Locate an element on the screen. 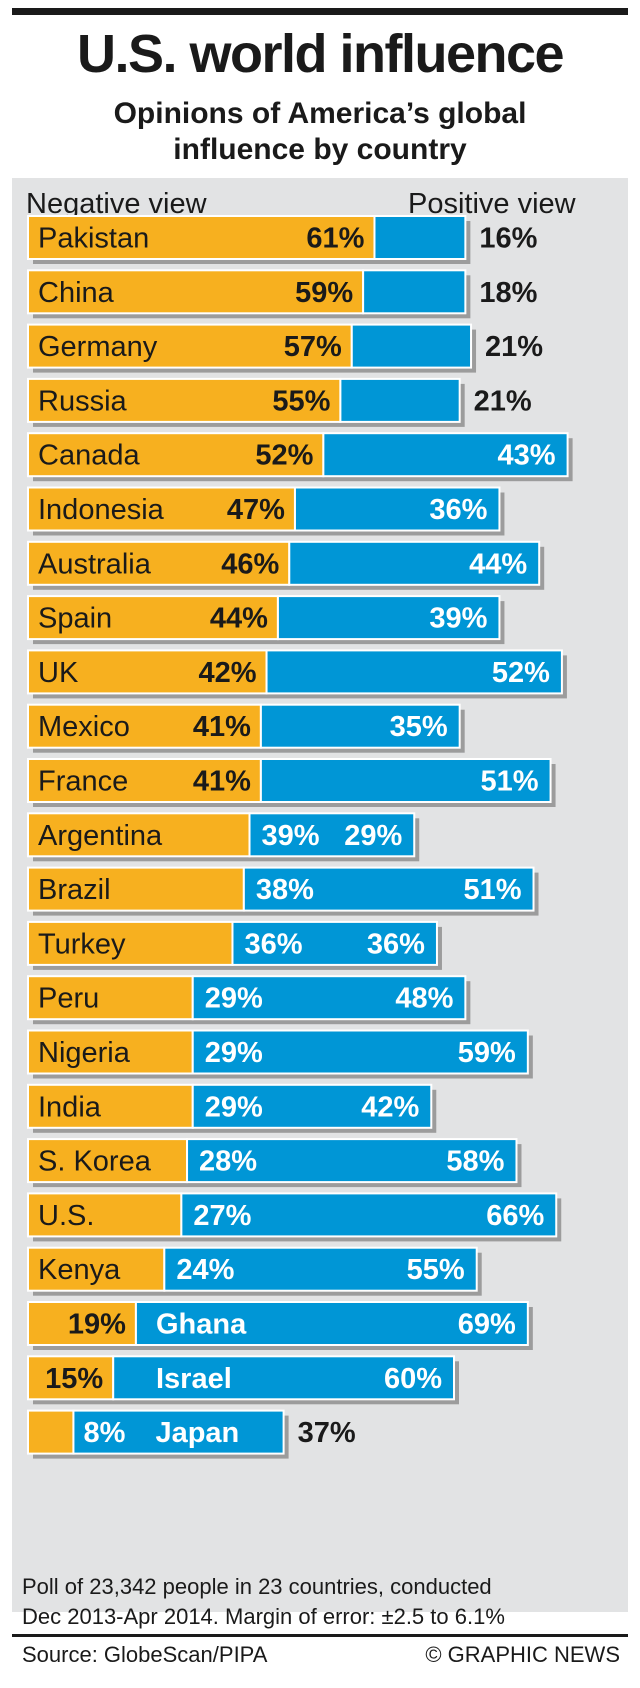  negative-value-label: 19% is located at coordinates (97, 1325).